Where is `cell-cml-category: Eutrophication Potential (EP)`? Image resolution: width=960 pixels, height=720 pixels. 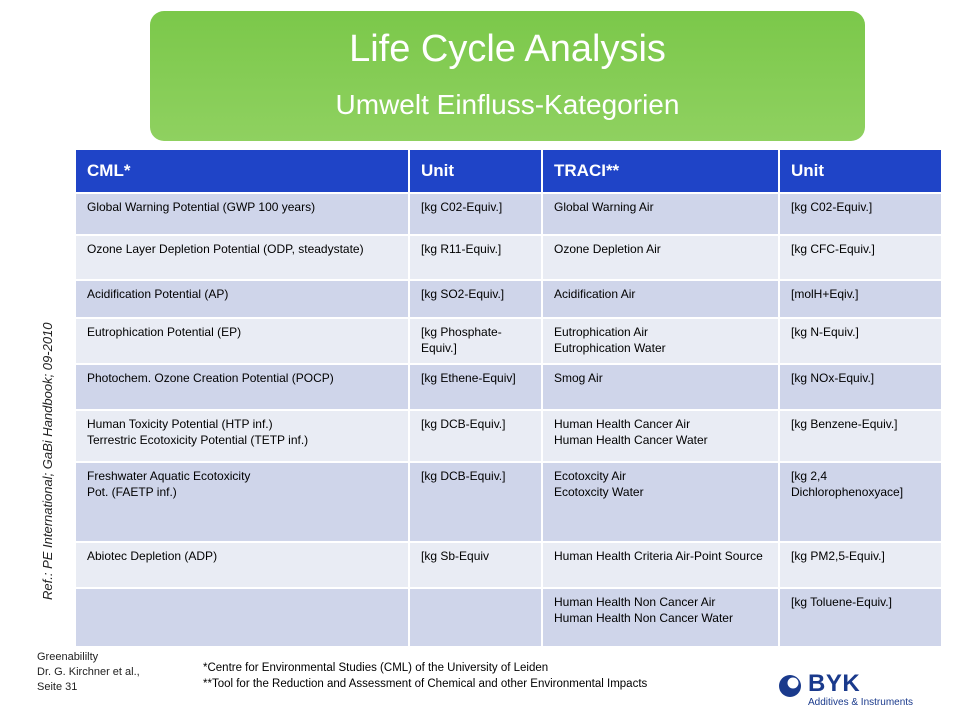 cell-cml-category: Eutrophication Potential (EP) is located at coordinates (243, 340).